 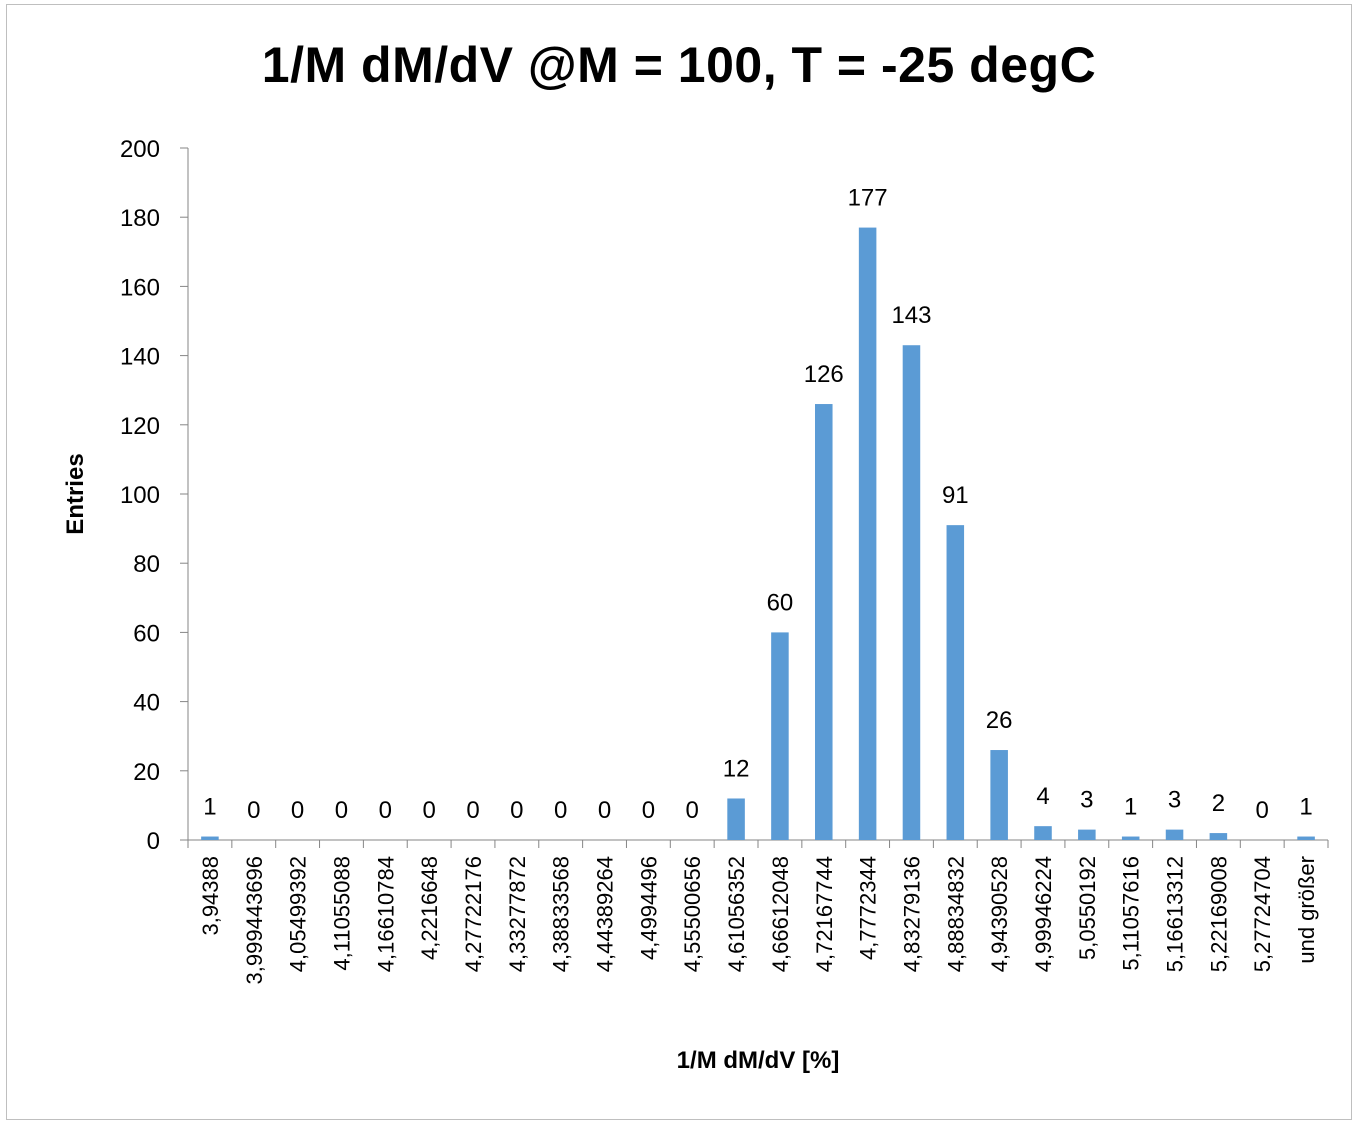 What do you see at coordinates (341, 913) in the screenshot?
I see `x-tick-label: 4,11055088` at bounding box center [341, 913].